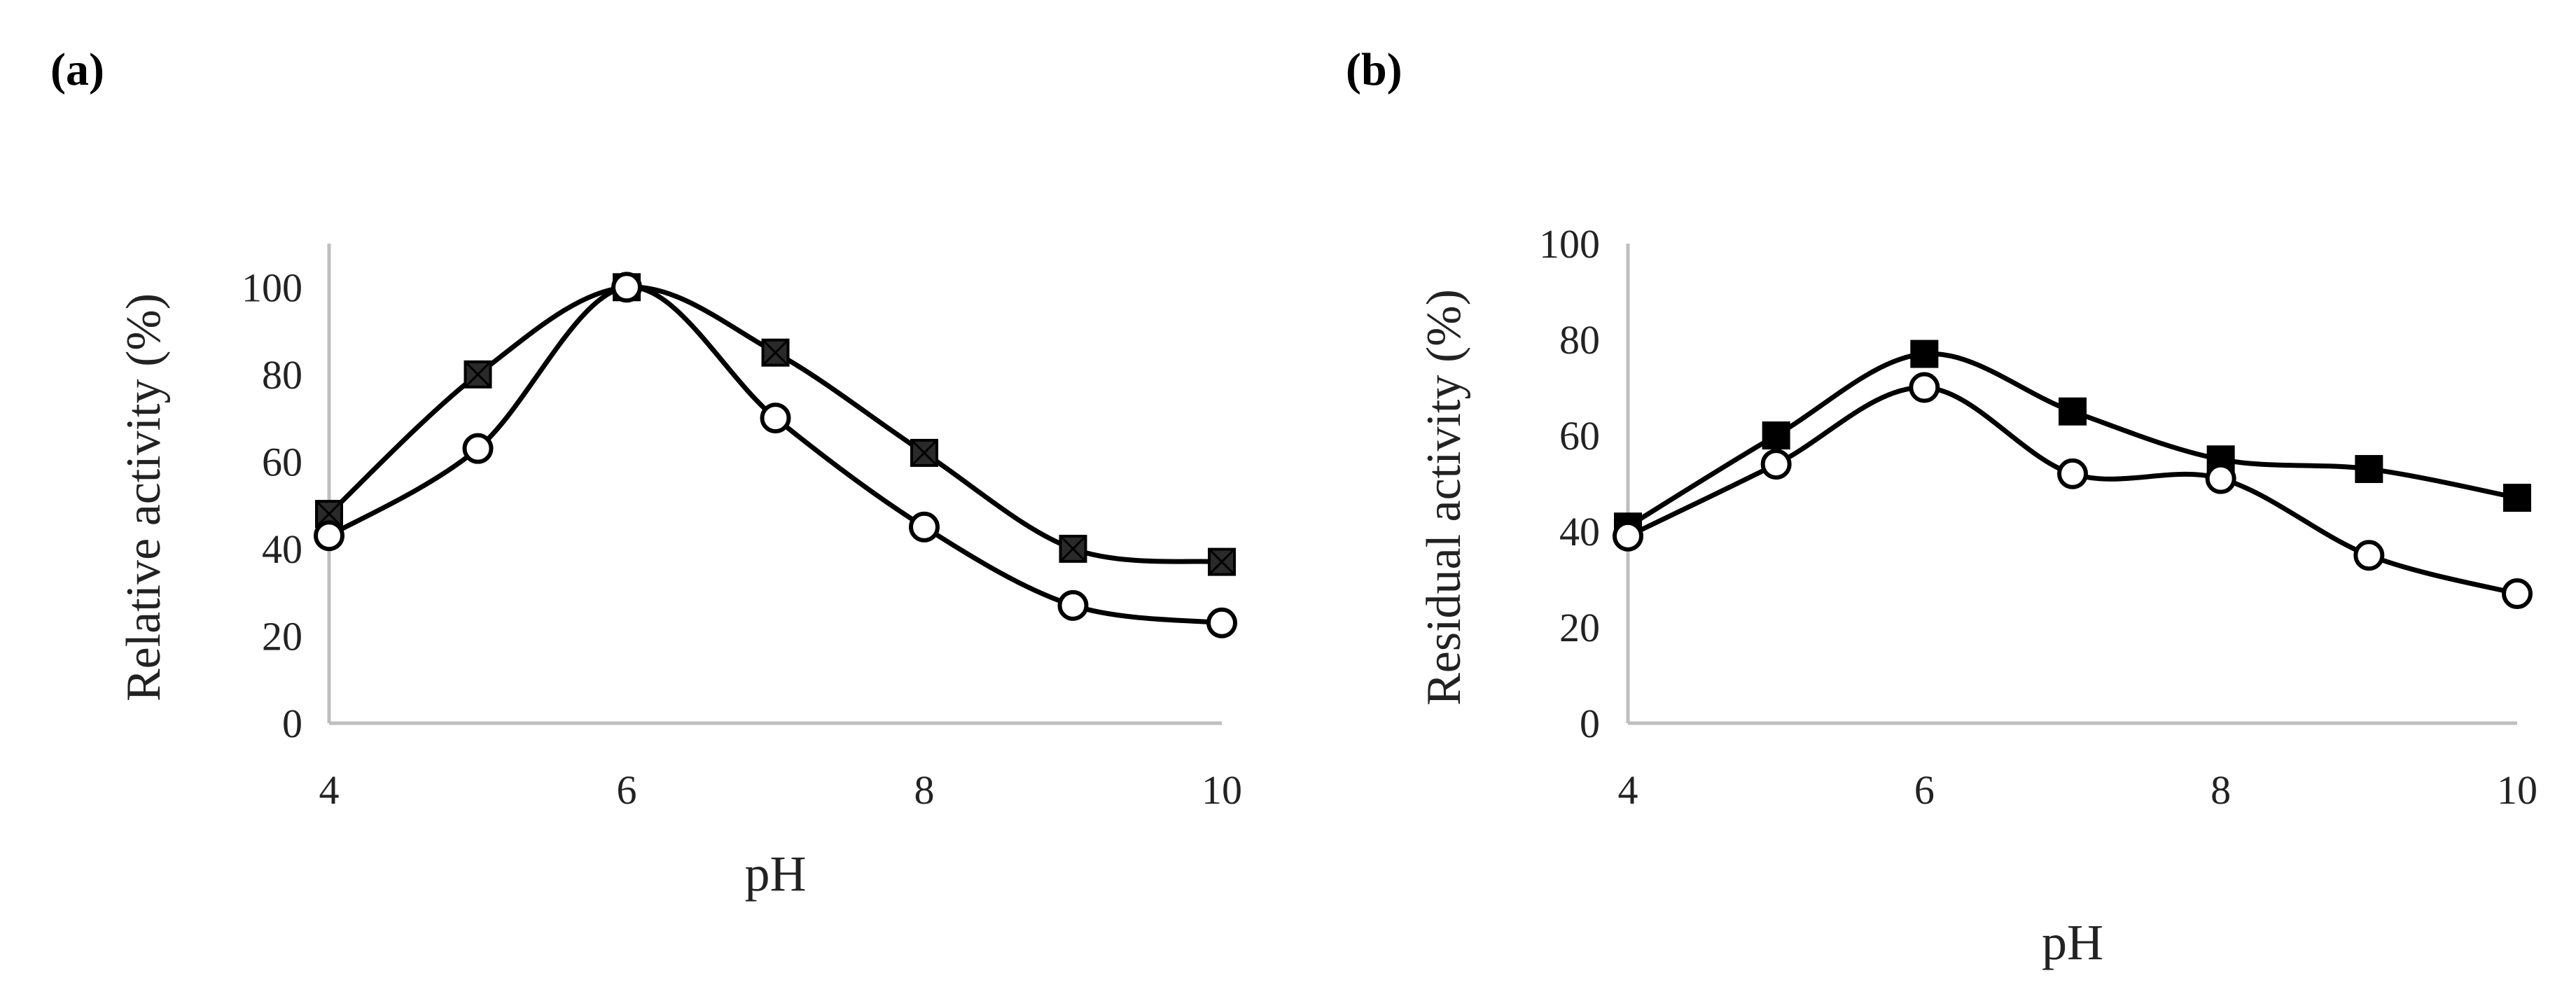 The height and width of the screenshot is (999, 2576). I want to click on chart-a-ytick-label: 60, so click(282, 461).